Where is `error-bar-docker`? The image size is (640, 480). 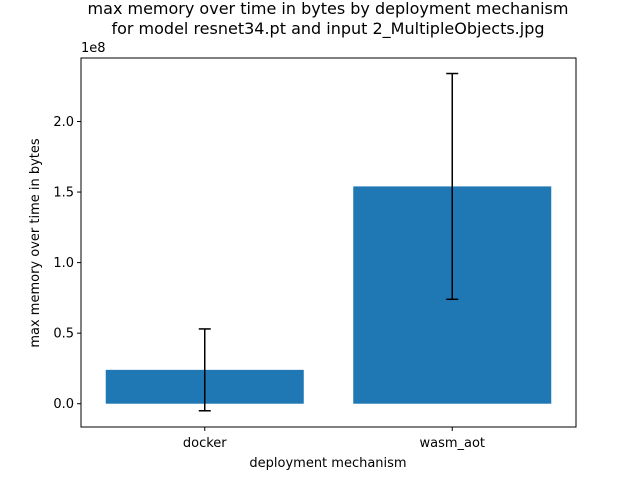
error-bar-docker is located at coordinates (204, 370).